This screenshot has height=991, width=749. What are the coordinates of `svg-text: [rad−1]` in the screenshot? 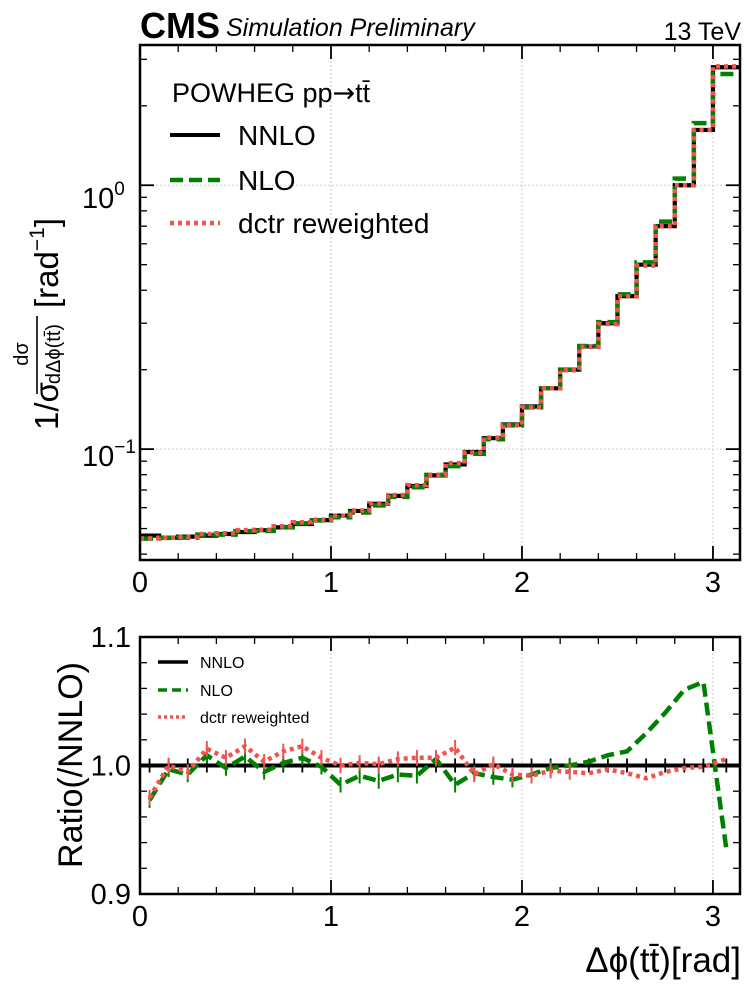 It's located at (45, 263).